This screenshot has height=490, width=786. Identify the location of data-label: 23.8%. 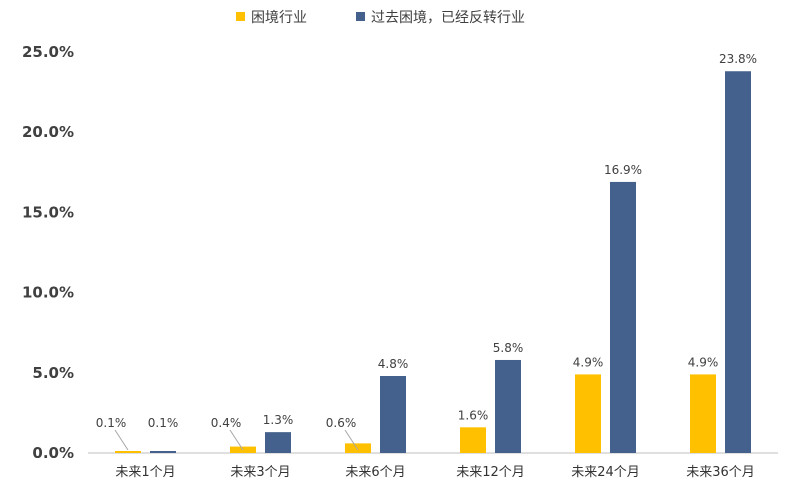
(738, 59).